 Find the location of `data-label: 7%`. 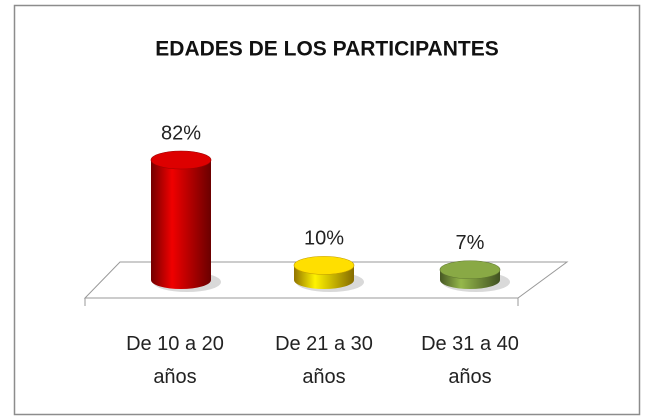

data-label: 7% is located at coordinates (470, 243).